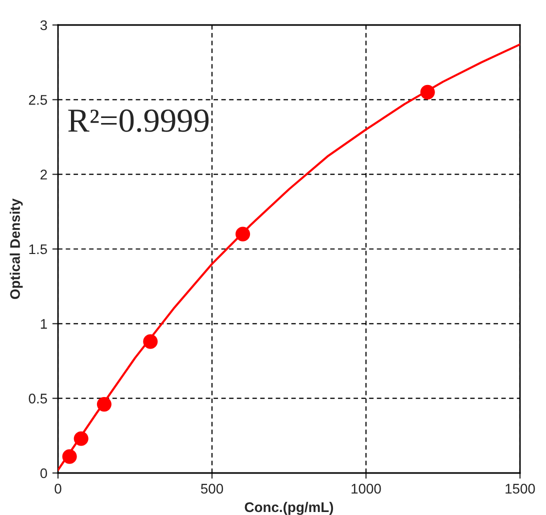  I want to click on y-tick-label: 0.5, so click(38, 399).